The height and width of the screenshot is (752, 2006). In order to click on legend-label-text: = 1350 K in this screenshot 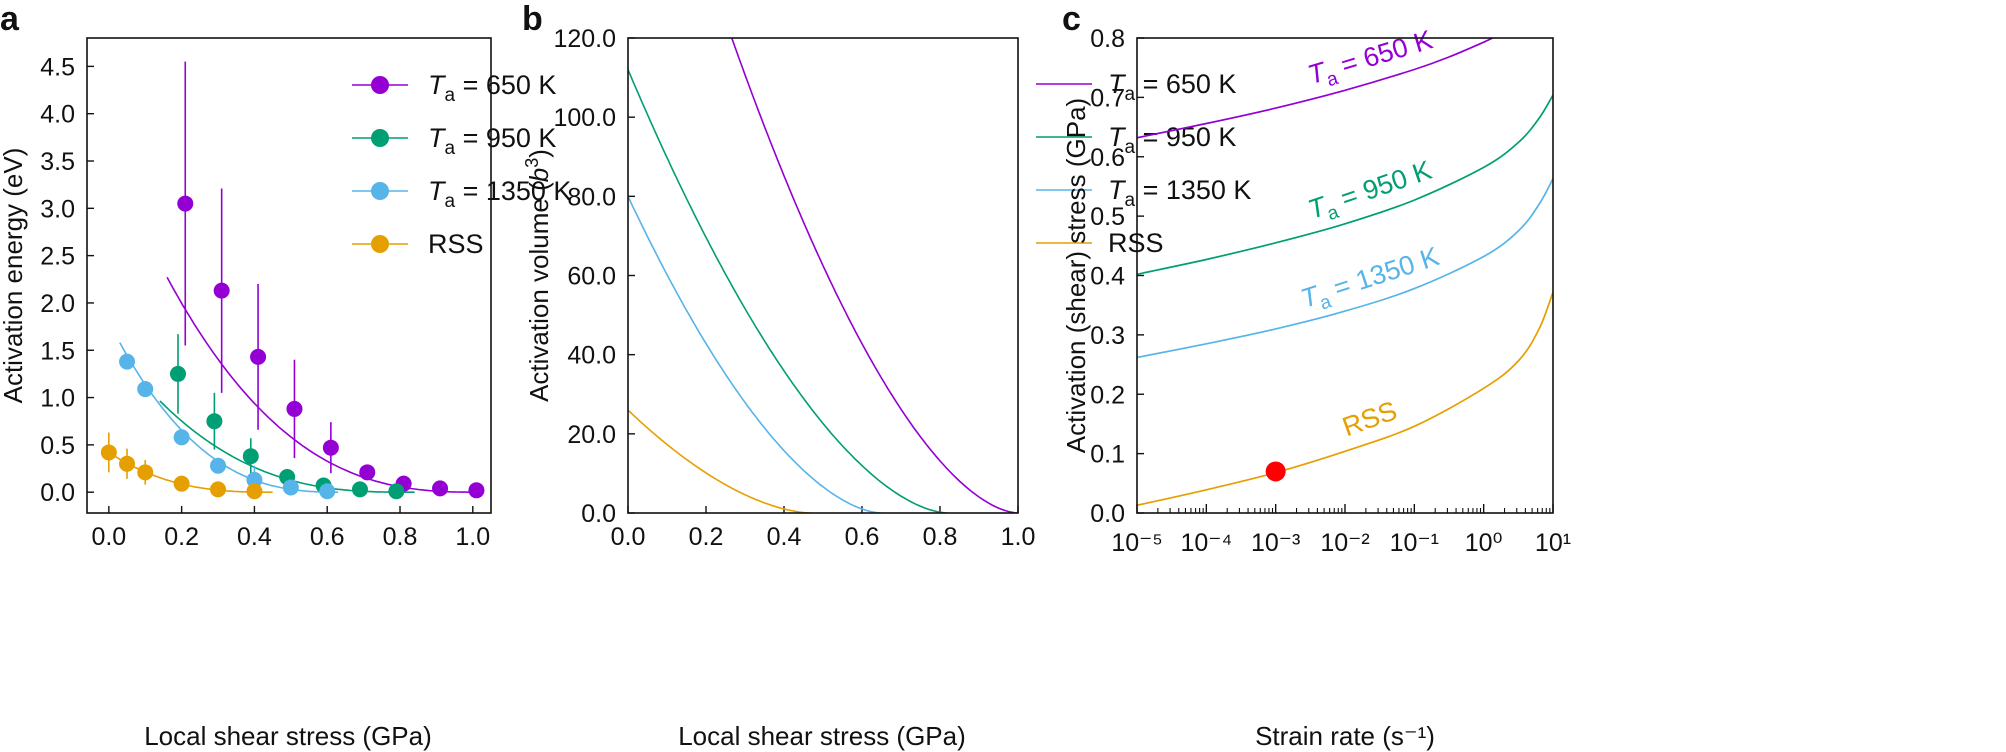, I will do `click(513, 191)`.